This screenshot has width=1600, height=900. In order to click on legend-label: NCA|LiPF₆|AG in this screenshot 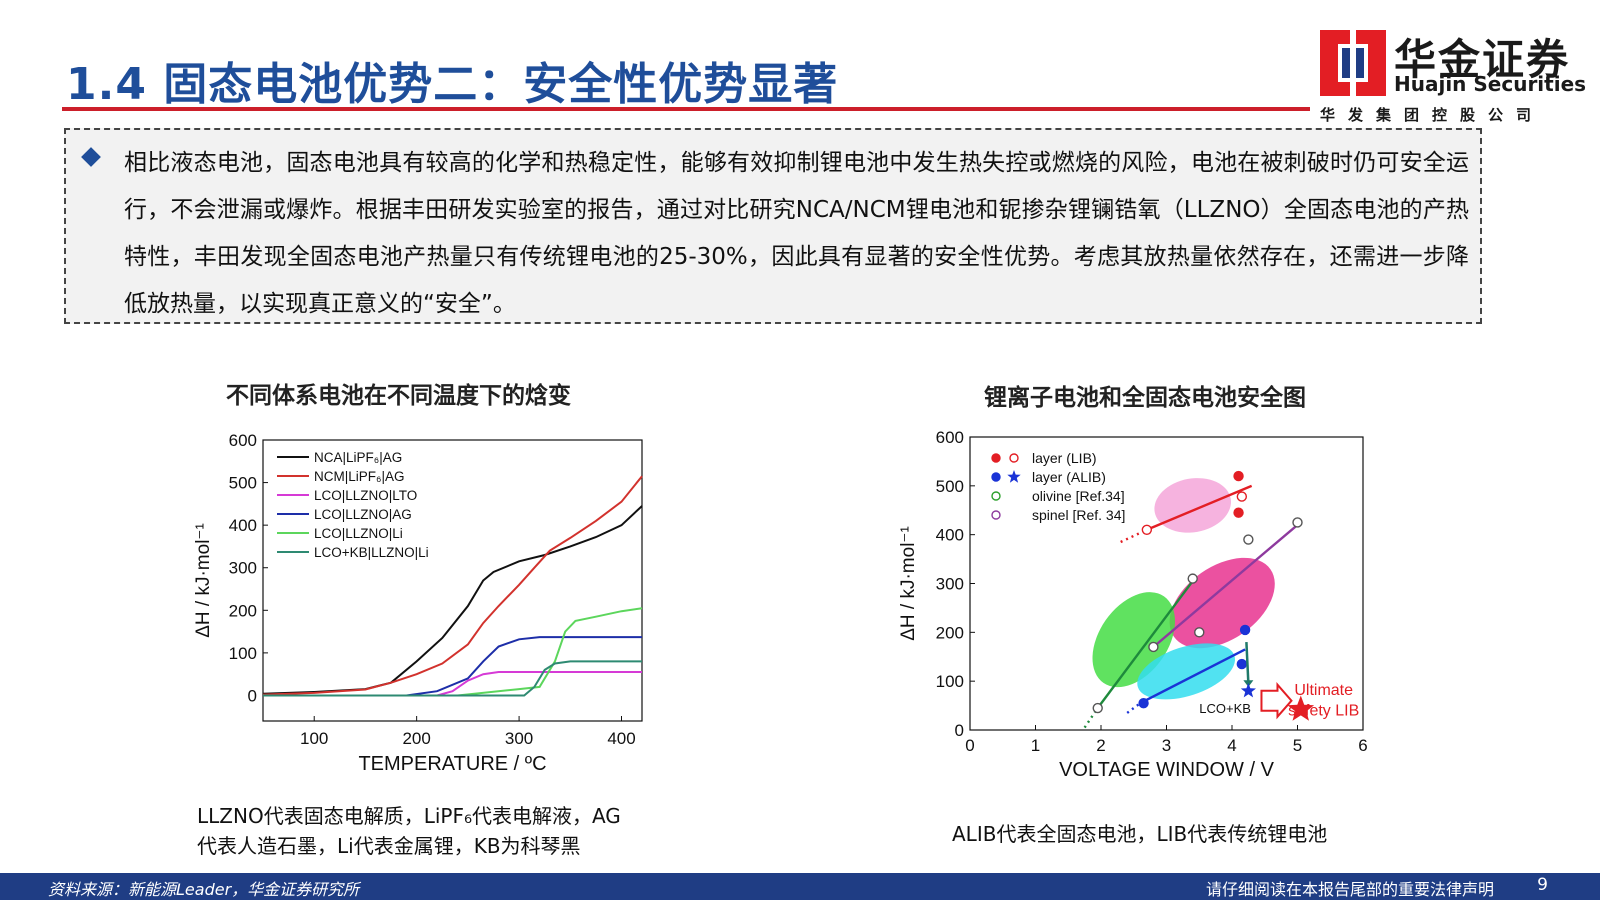, I will do `click(358, 457)`.